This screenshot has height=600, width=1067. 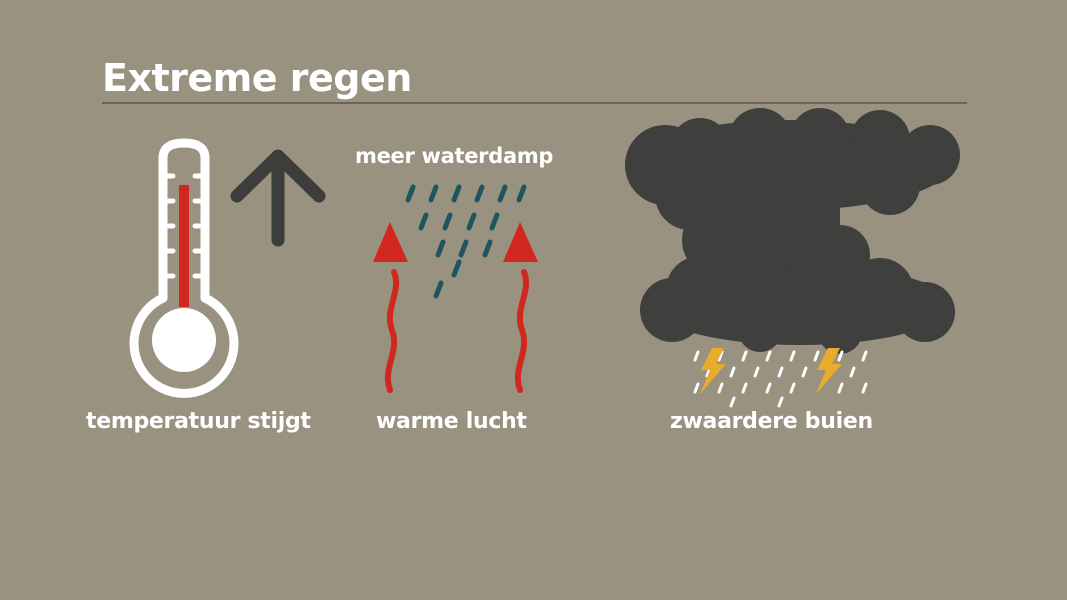 What do you see at coordinates (198, 421) in the screenshot?
I see `temperature-label: temperatuur stijgt` at bounding box center [198, 421].